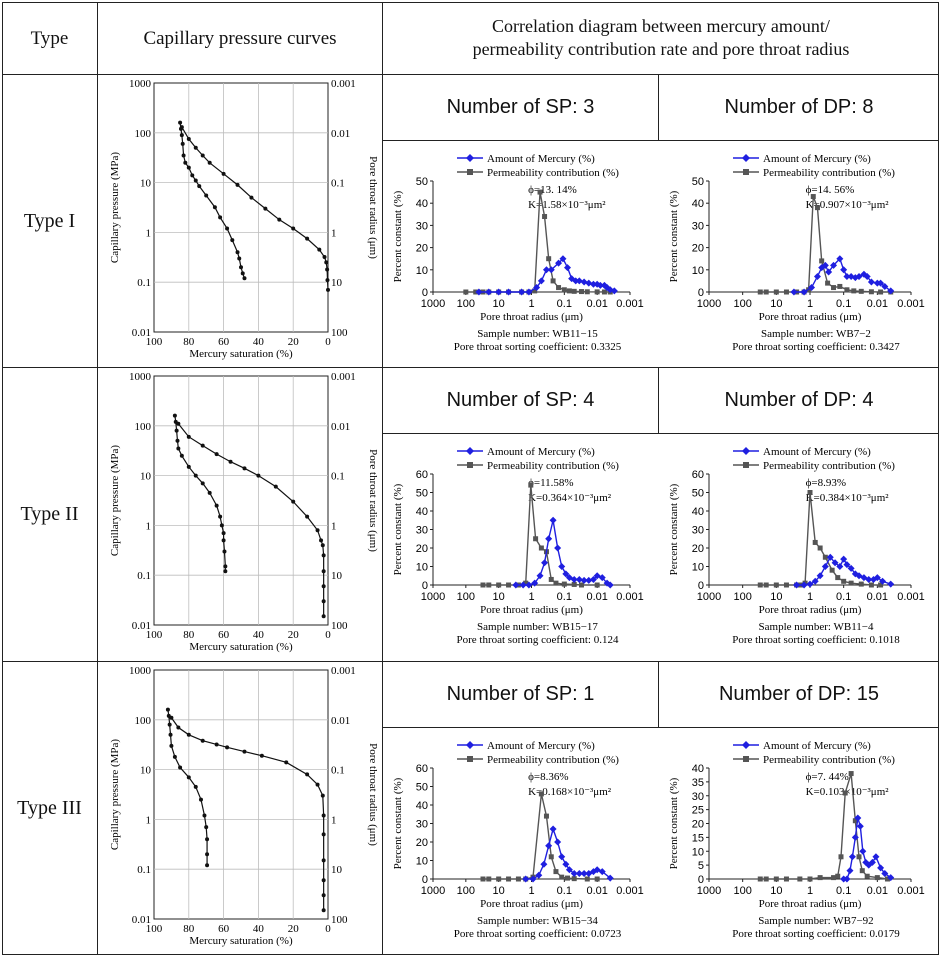  Describe the element at coordinates (49, 514) in the screenshot. I see `type-label-2: Type II` at that location.